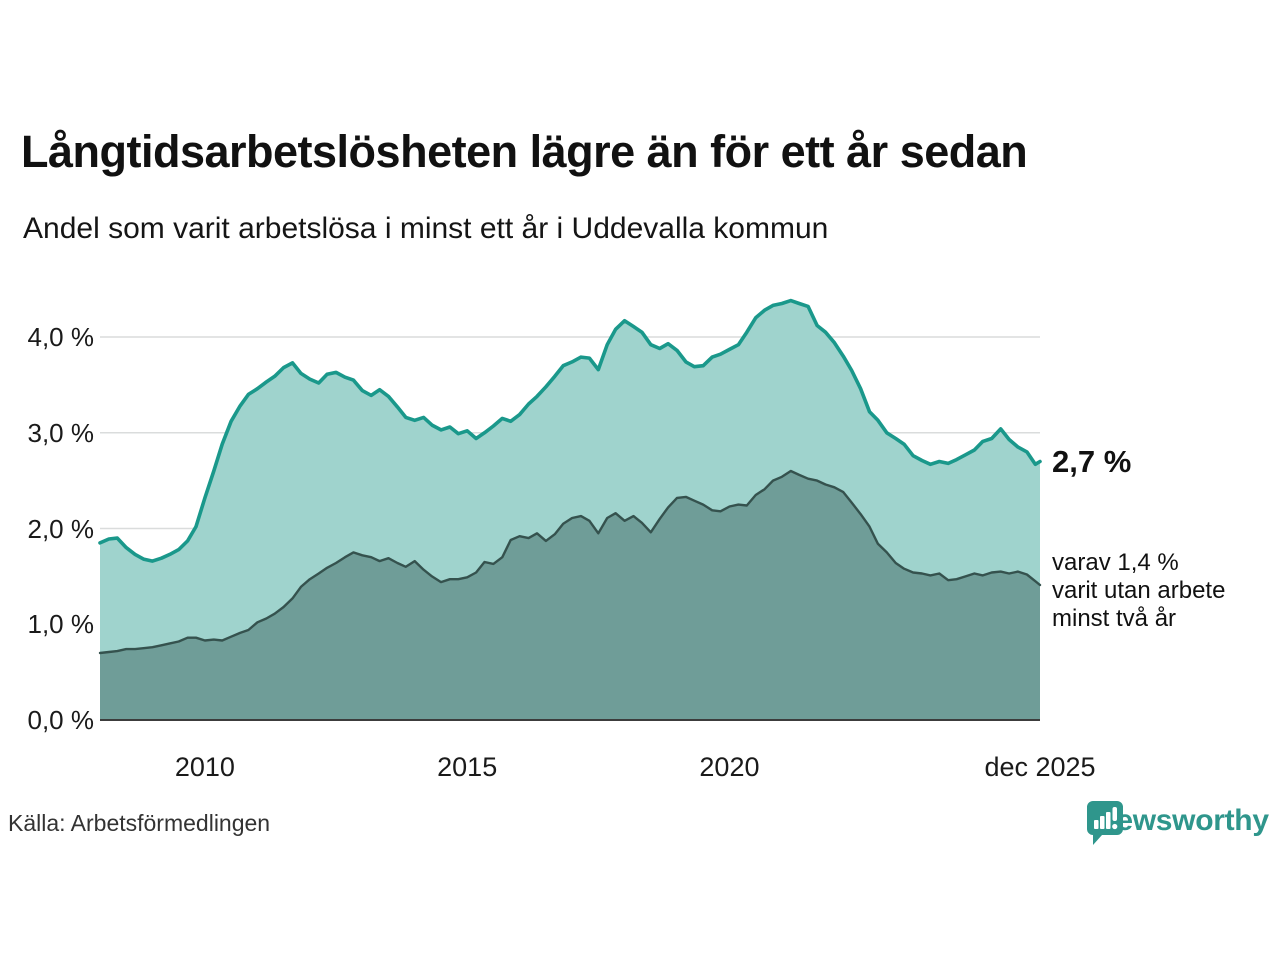 The width and height of the screenshot is (1280, 960). What do you see at coordinates (1040, 767) in the screenshot?
I see `x-tick-label: dec 2025` at bounding box center [1040, 767].